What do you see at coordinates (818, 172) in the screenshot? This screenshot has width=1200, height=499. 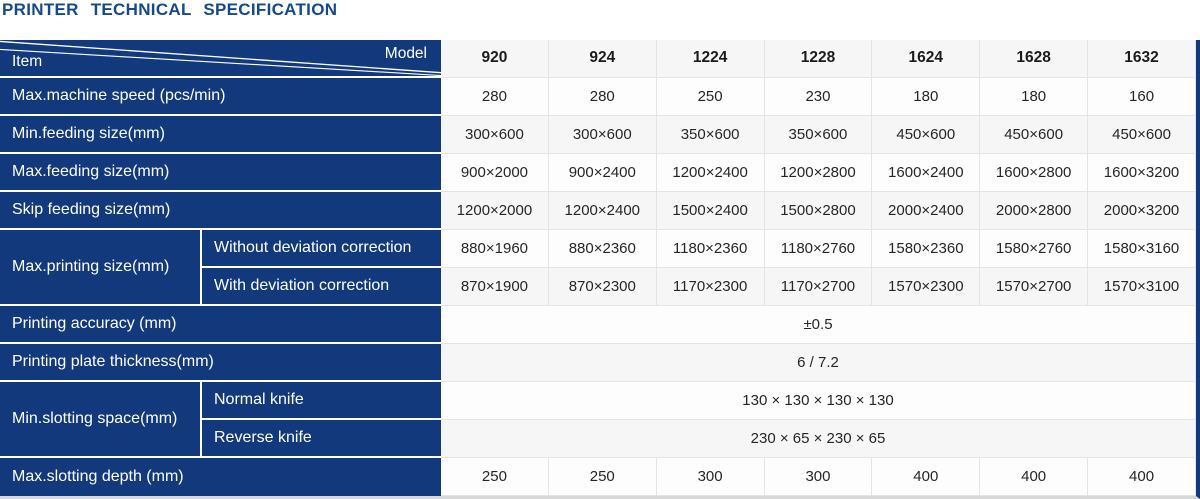 I see `spec-value: 1200×2800` at bounding box center [818, 172].